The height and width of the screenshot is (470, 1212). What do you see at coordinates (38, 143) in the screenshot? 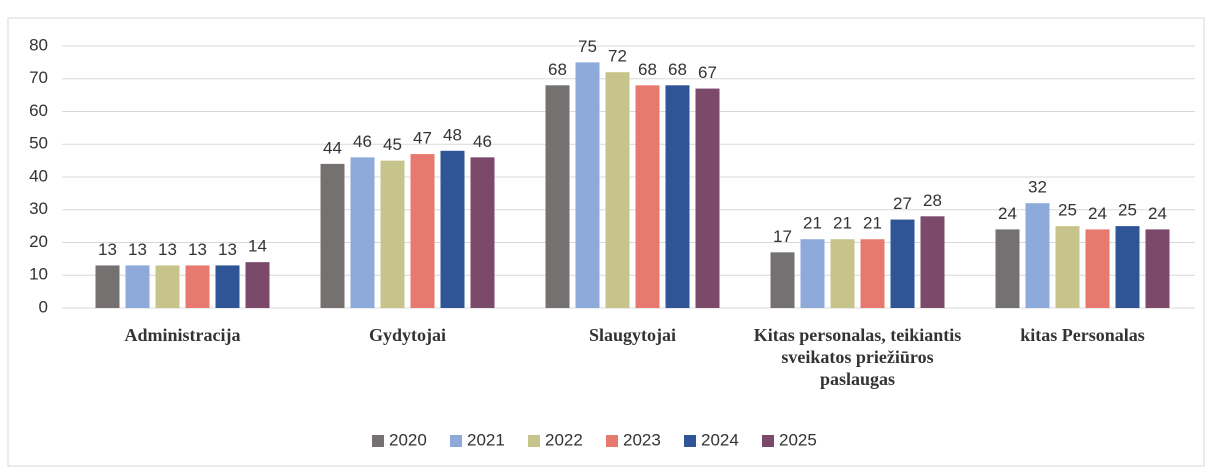
I see `y-tick-label: 50` at bounding box center [38, 143].